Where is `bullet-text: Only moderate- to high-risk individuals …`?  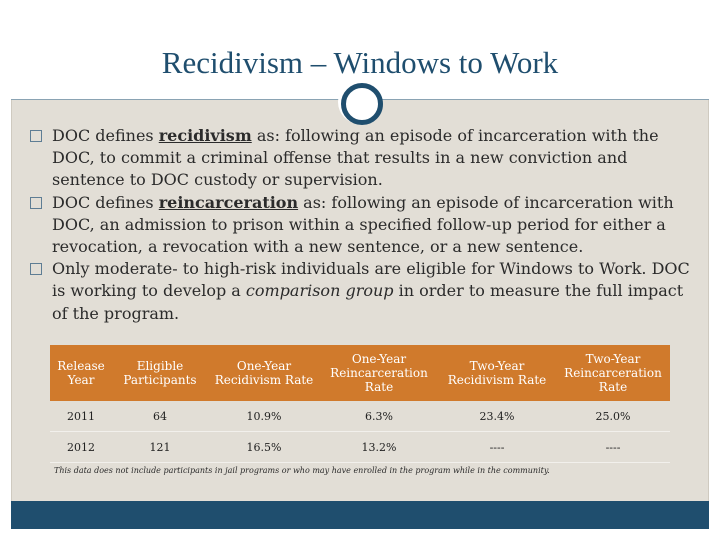 bullet-text: Only moderate- to high-risk individuals … is located at coordinates (371, 280).